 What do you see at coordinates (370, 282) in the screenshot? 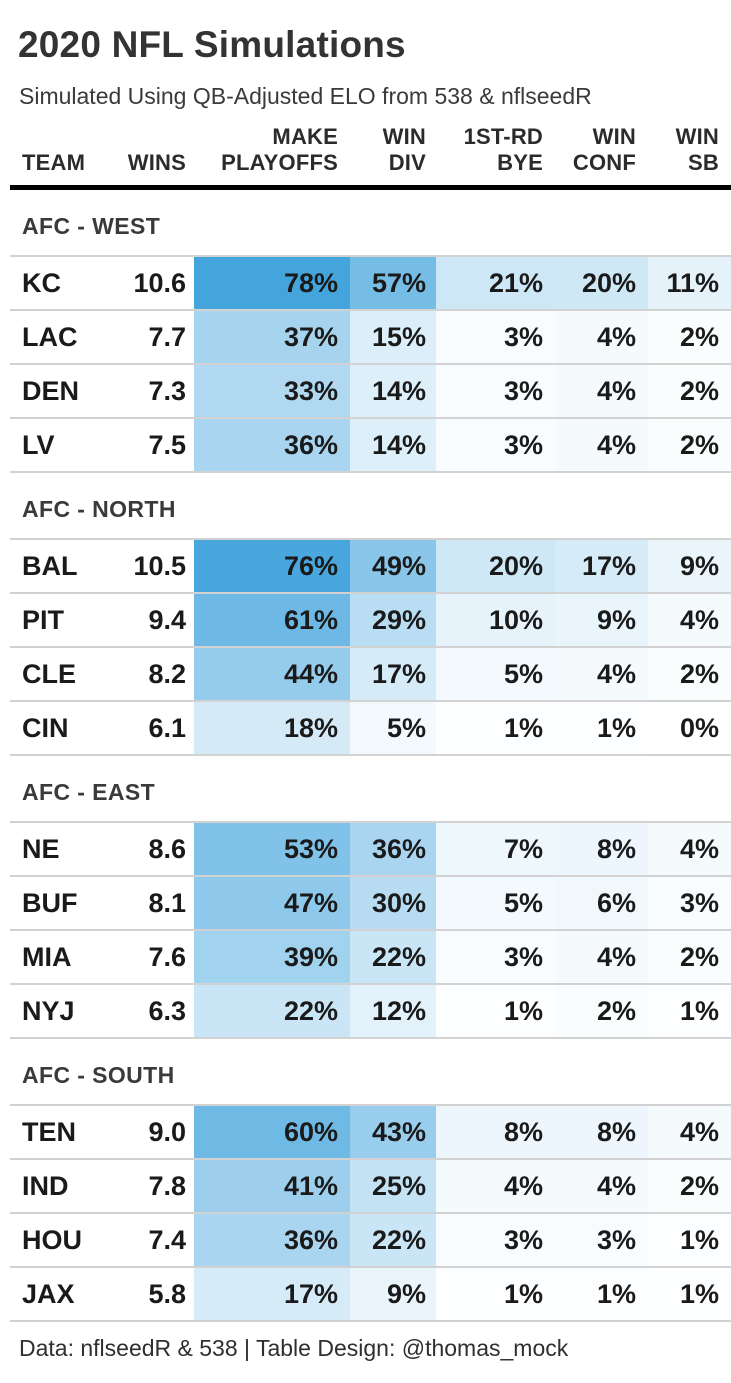
I see `table-row: KC 10.6 78% 57% 21% 20% 11%` at bounding box center [370, 282].